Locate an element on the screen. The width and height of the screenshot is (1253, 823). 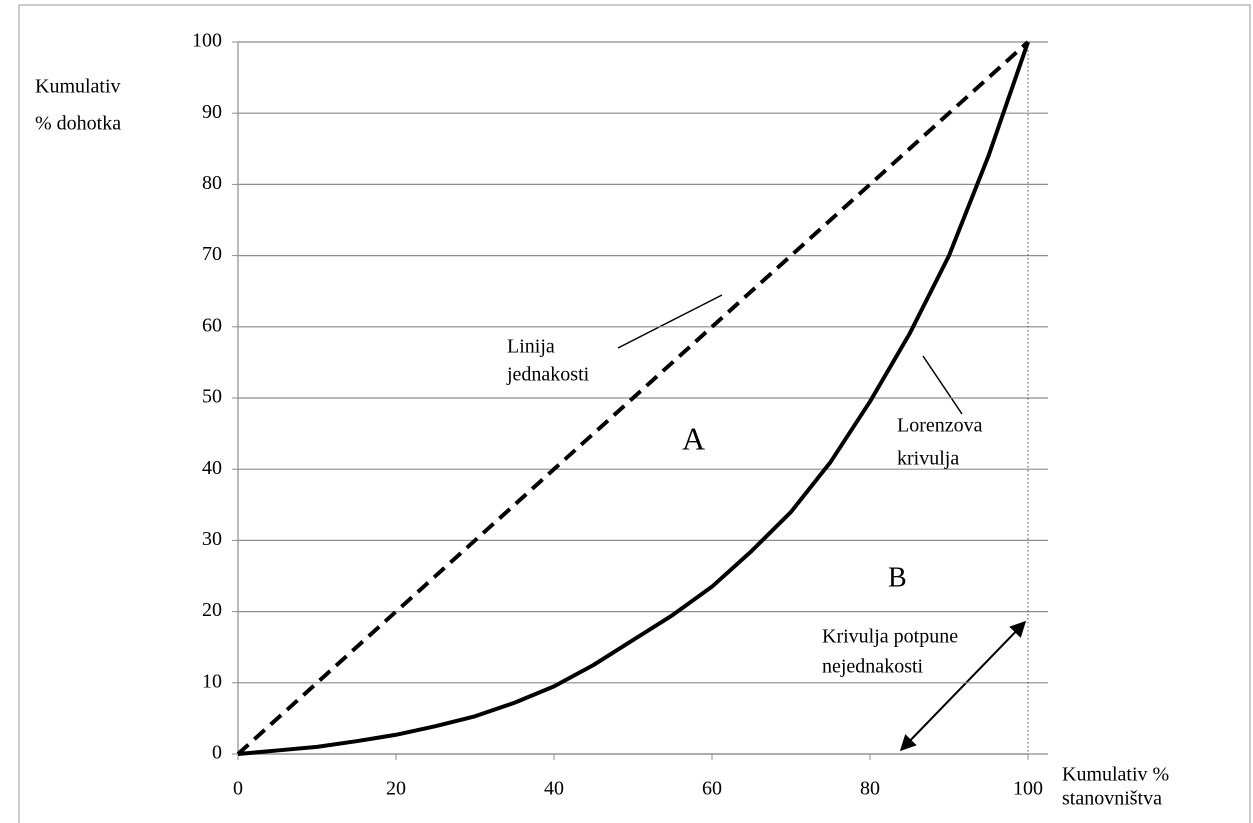
y-tick-label: 70 is located at coordinates (212, 254).